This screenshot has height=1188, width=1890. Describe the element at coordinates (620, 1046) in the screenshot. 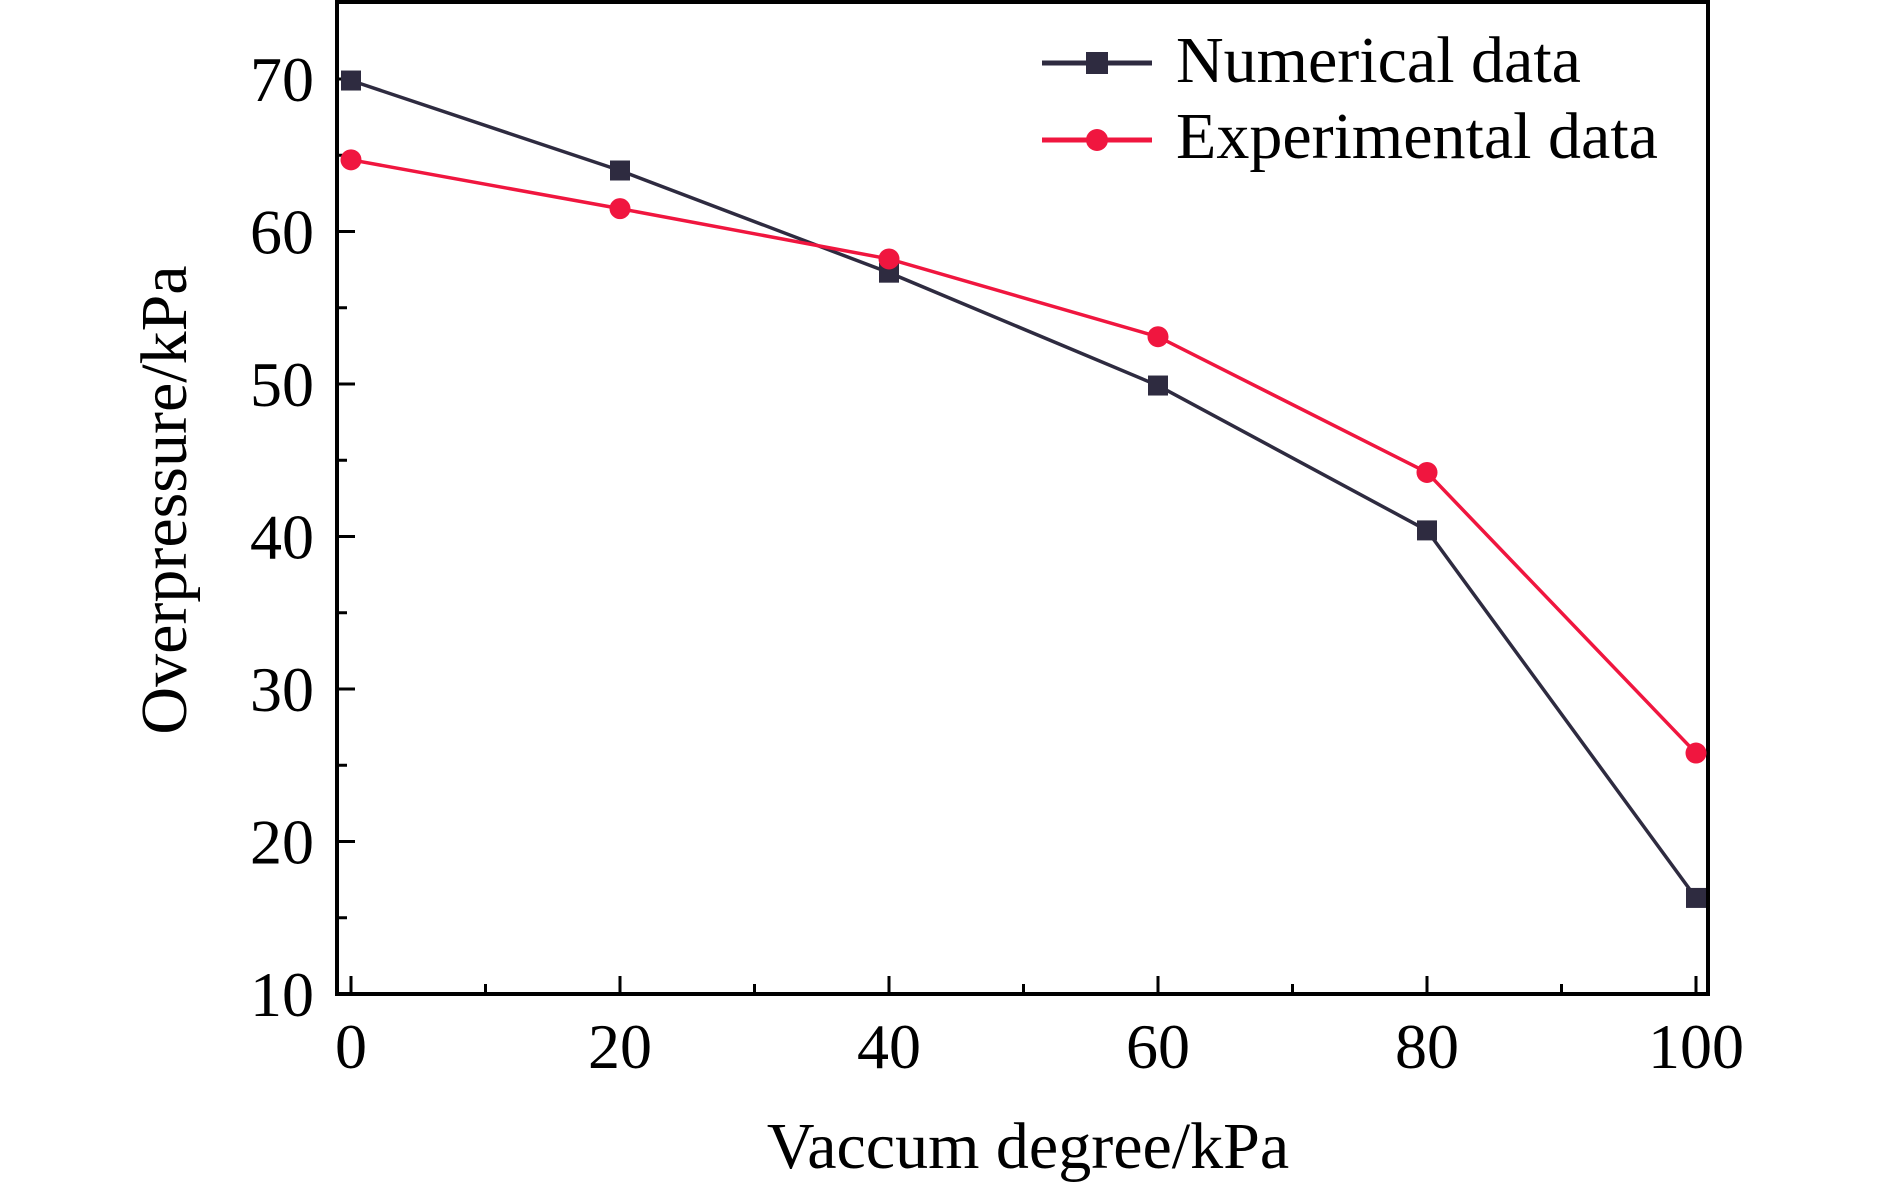

I see `x-tick-label: 20` at that location.